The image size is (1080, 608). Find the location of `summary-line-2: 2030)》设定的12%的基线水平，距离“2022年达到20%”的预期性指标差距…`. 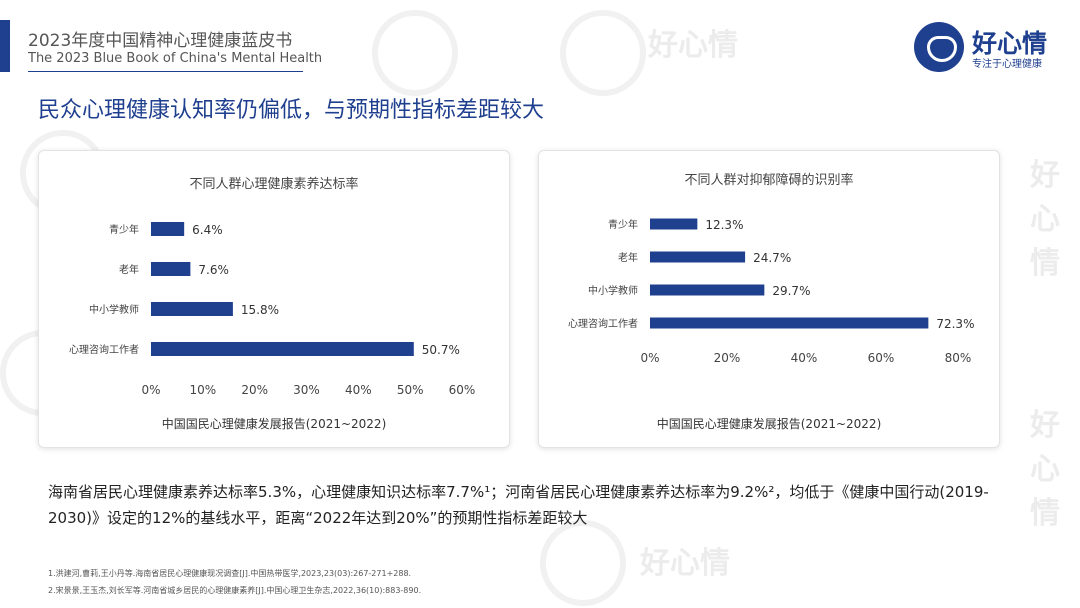

summary-line-2: 2030)》设定的12%的基线水平，距离“2022年达到20%”的预期性指标差距… is located at coordinates (318, 518).